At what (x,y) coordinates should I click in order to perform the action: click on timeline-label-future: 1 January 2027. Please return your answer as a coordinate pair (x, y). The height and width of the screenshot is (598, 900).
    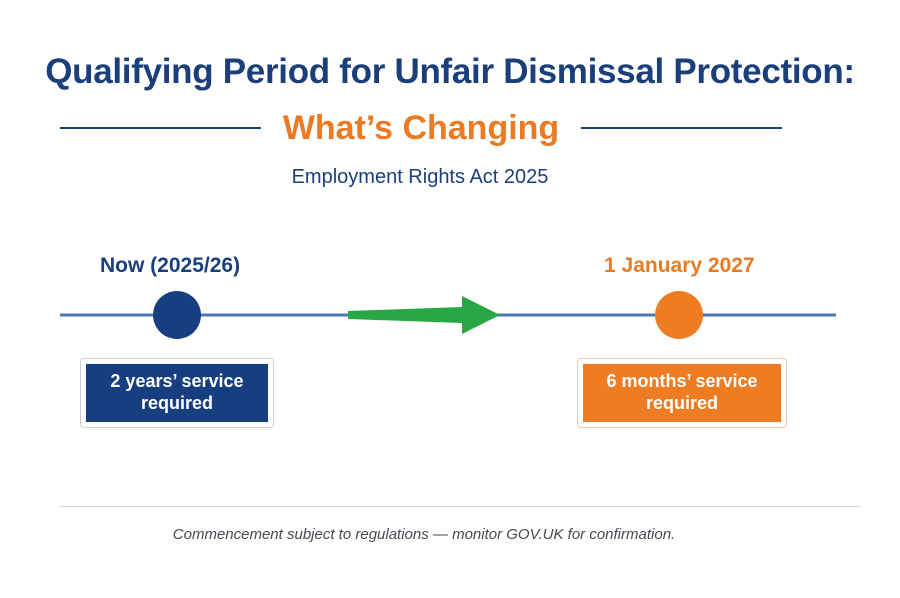
    Looking at the image, I should click on (679, 265).